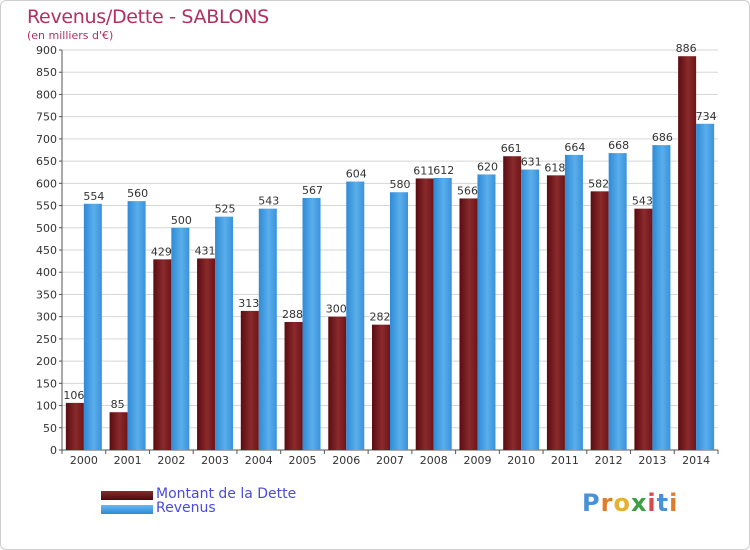  Describe the element at coordinates (46, 272) in the screenshot. I see `y-tick-label: 400` at that location.